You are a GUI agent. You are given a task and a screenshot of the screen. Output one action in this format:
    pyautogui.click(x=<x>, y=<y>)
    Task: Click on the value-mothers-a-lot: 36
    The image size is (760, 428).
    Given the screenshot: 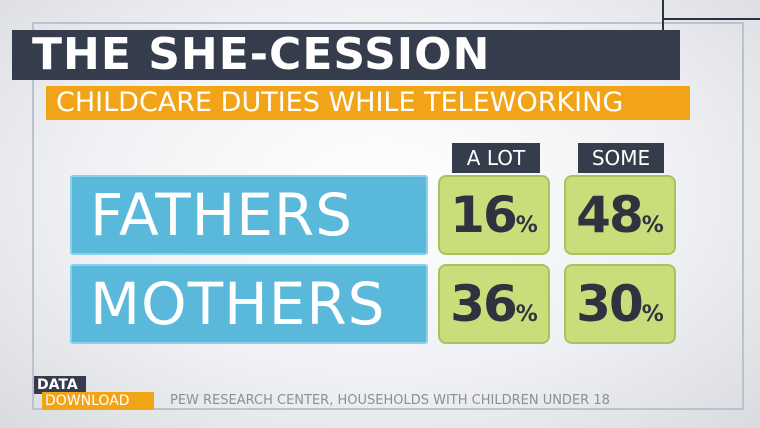 What is the action you would take?
    pyautogui.click(x=484, y=304)
    